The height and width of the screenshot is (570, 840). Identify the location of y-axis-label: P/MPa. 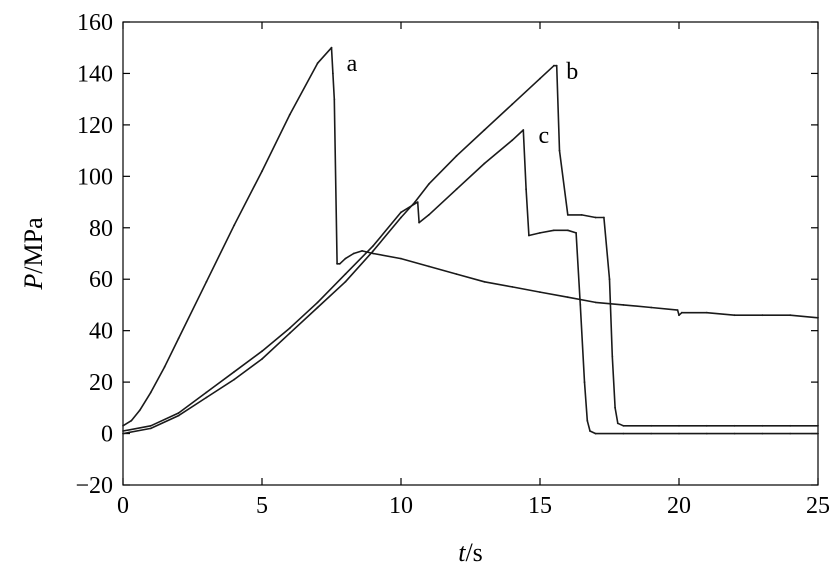
(33, 254).